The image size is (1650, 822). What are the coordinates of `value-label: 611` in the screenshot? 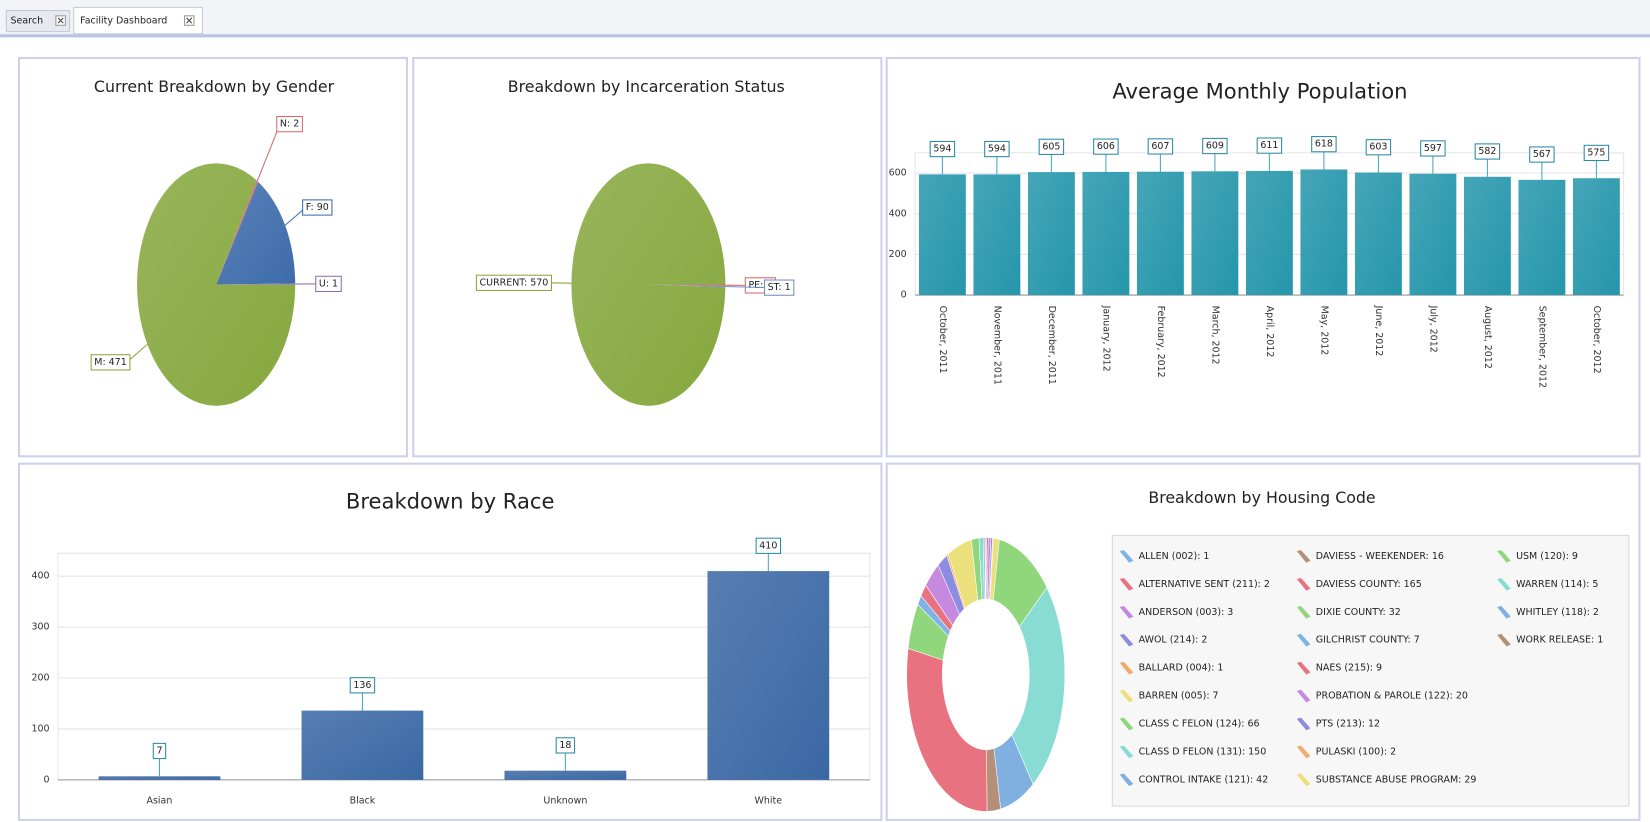 It's located at (1269, 145).